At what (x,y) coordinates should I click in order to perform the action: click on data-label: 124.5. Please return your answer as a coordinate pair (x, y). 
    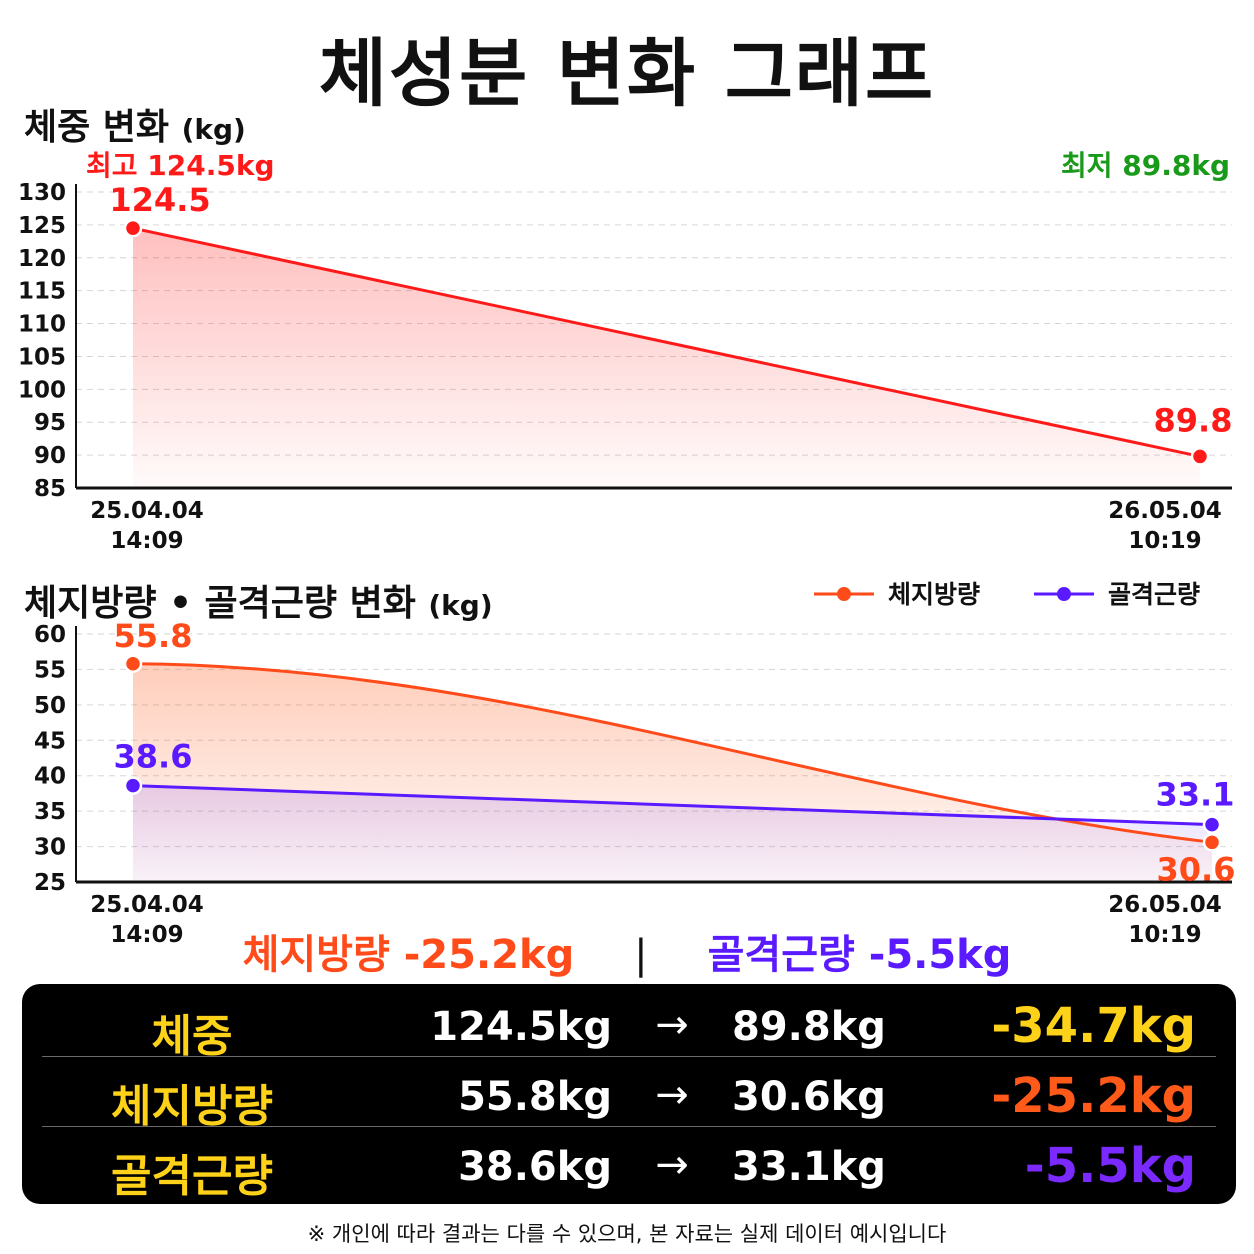
    Looking at the image, I should click on (159, 200).